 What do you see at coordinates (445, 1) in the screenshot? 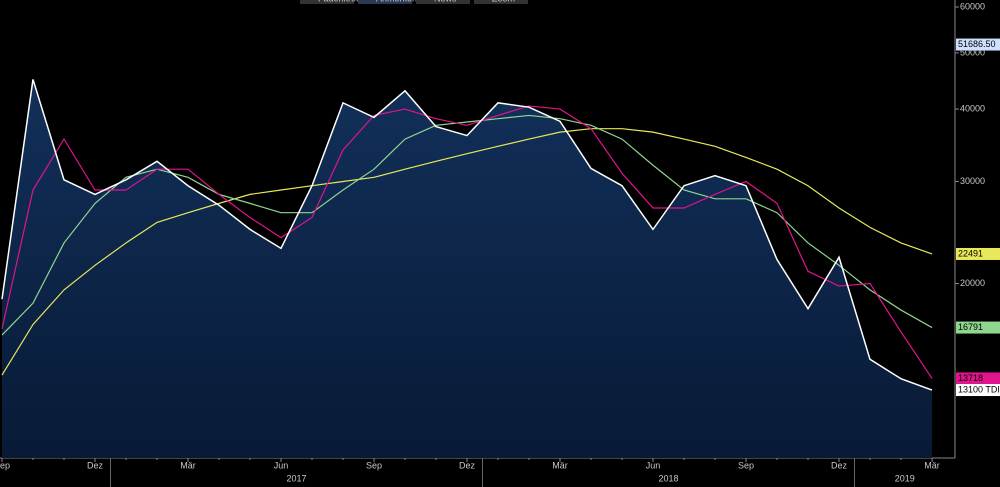
I see `toolbar-label: News` at bounding box center [445, 1].